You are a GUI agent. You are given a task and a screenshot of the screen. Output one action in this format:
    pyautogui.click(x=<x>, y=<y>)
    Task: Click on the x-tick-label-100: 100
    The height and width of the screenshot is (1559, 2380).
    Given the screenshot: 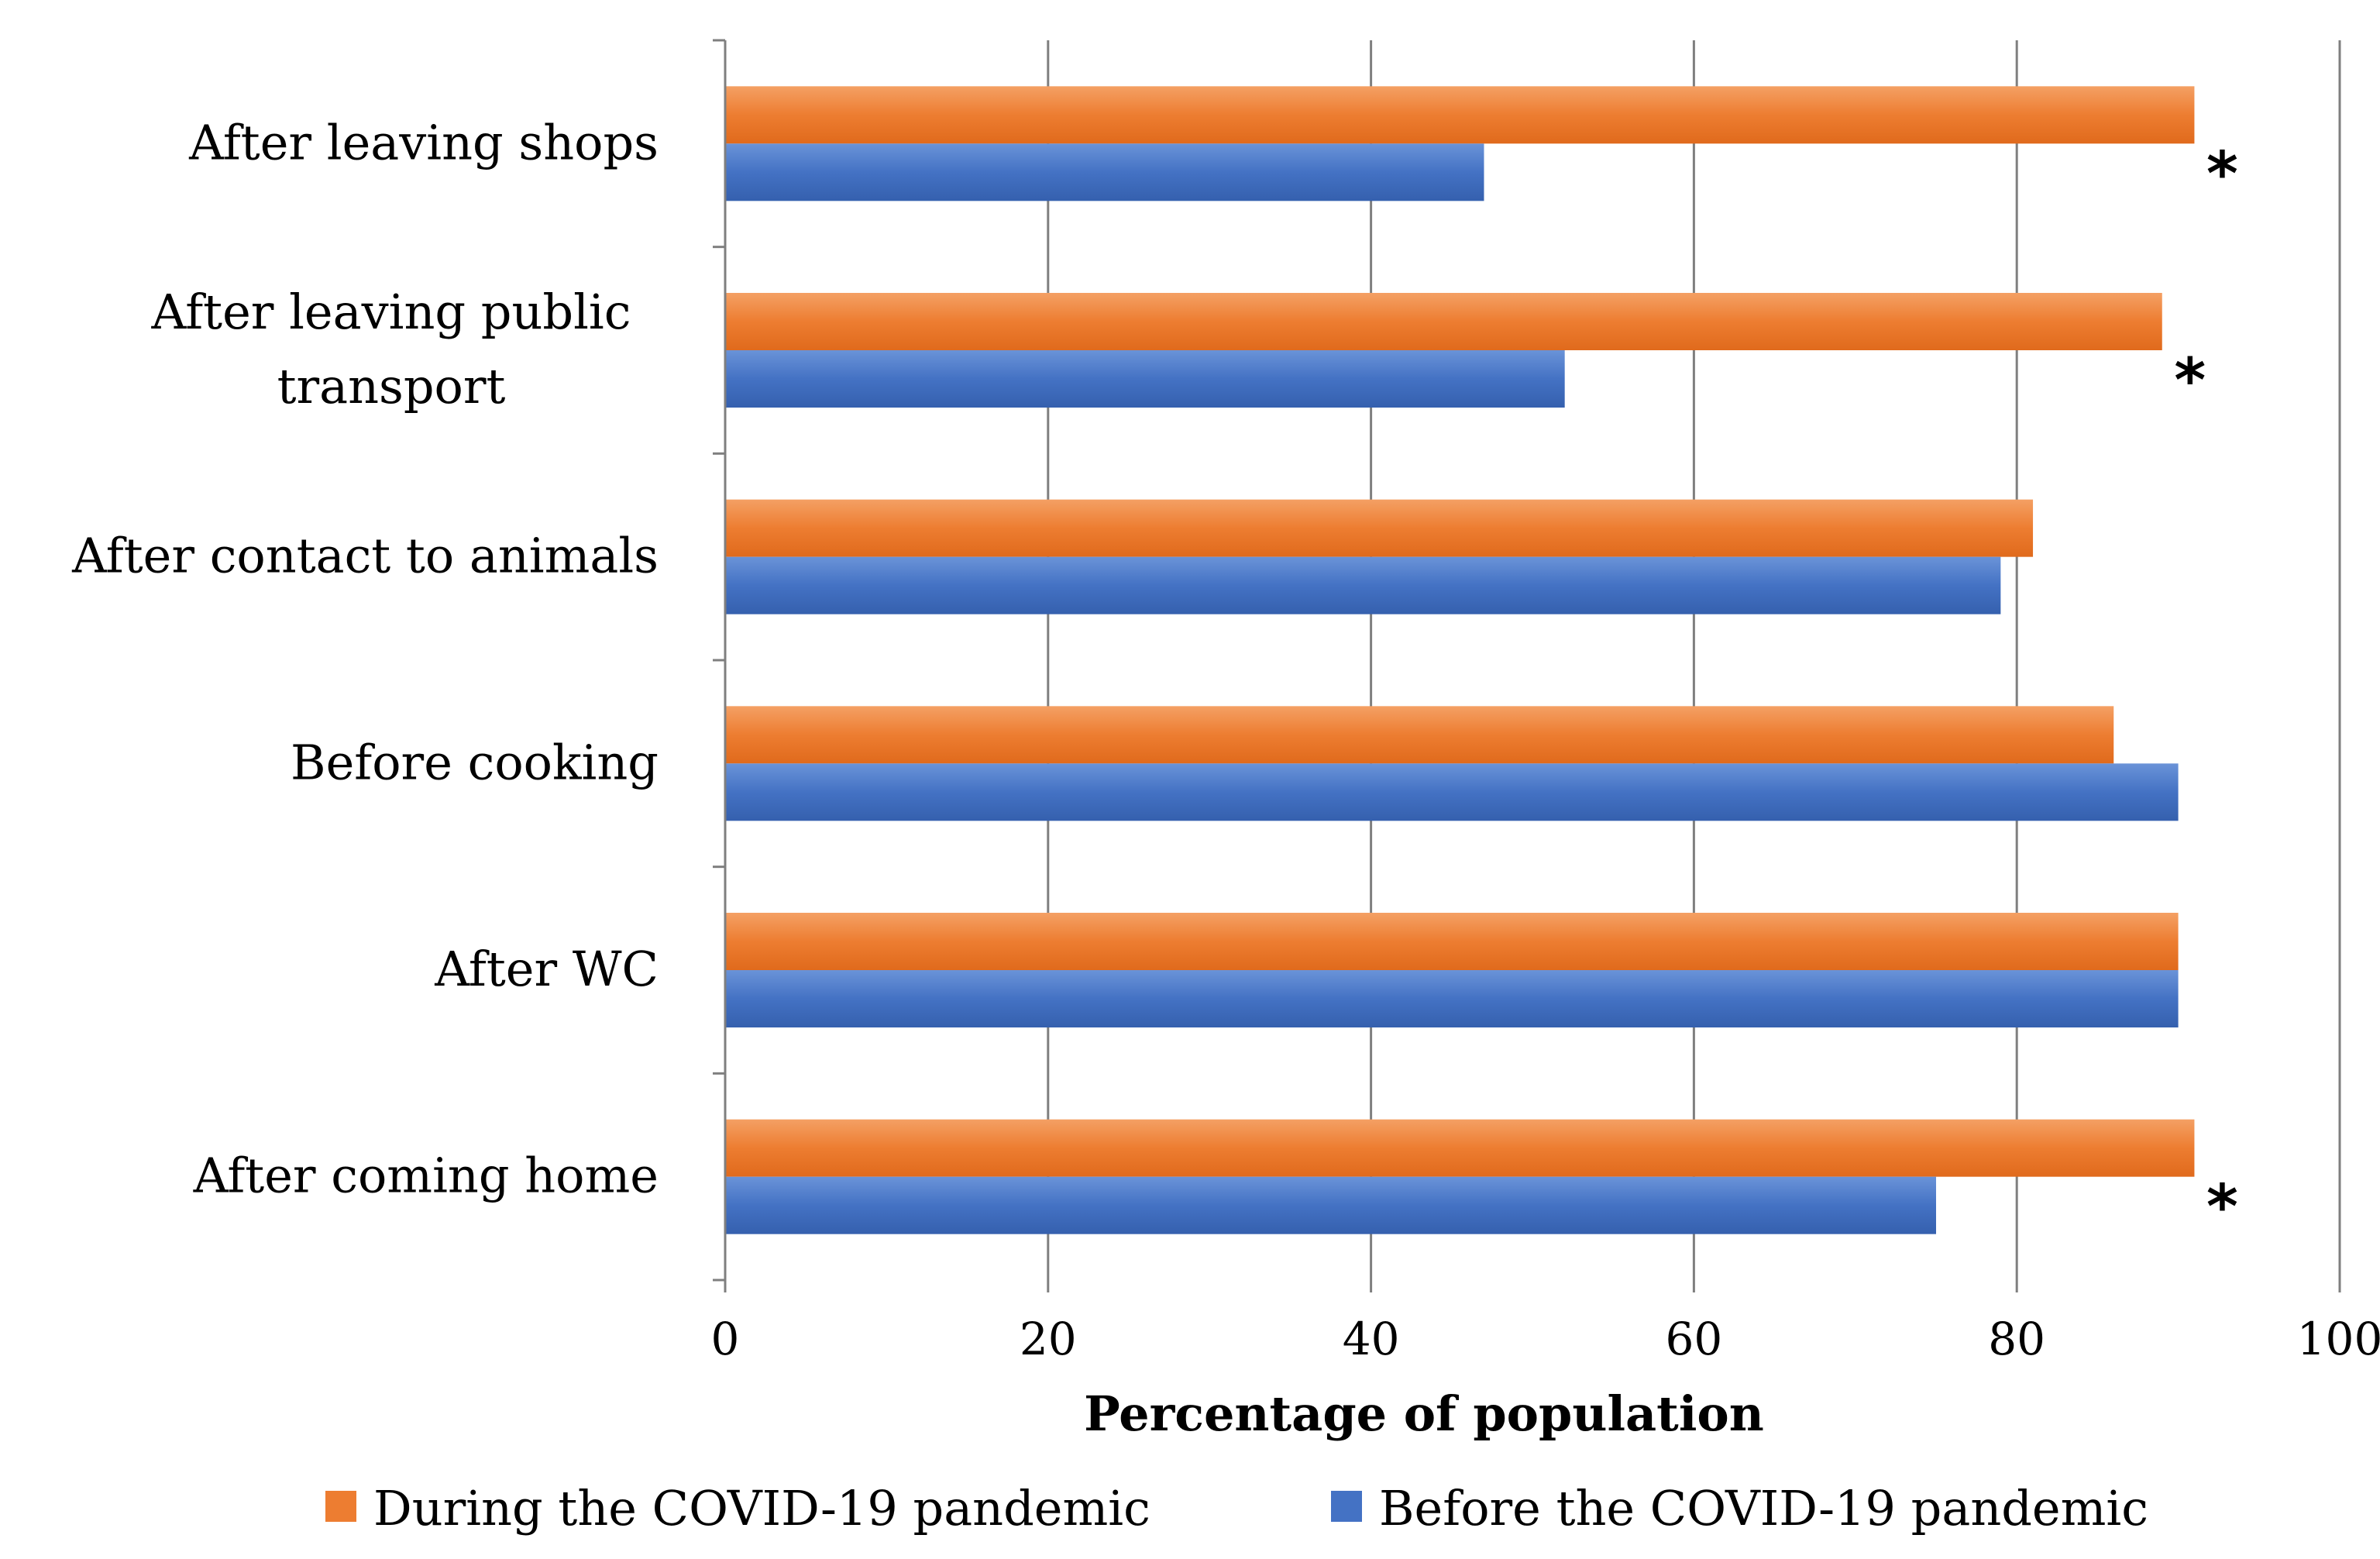 What is the action you would take?
    pyautogui.click(x=2339, y=1339)
    